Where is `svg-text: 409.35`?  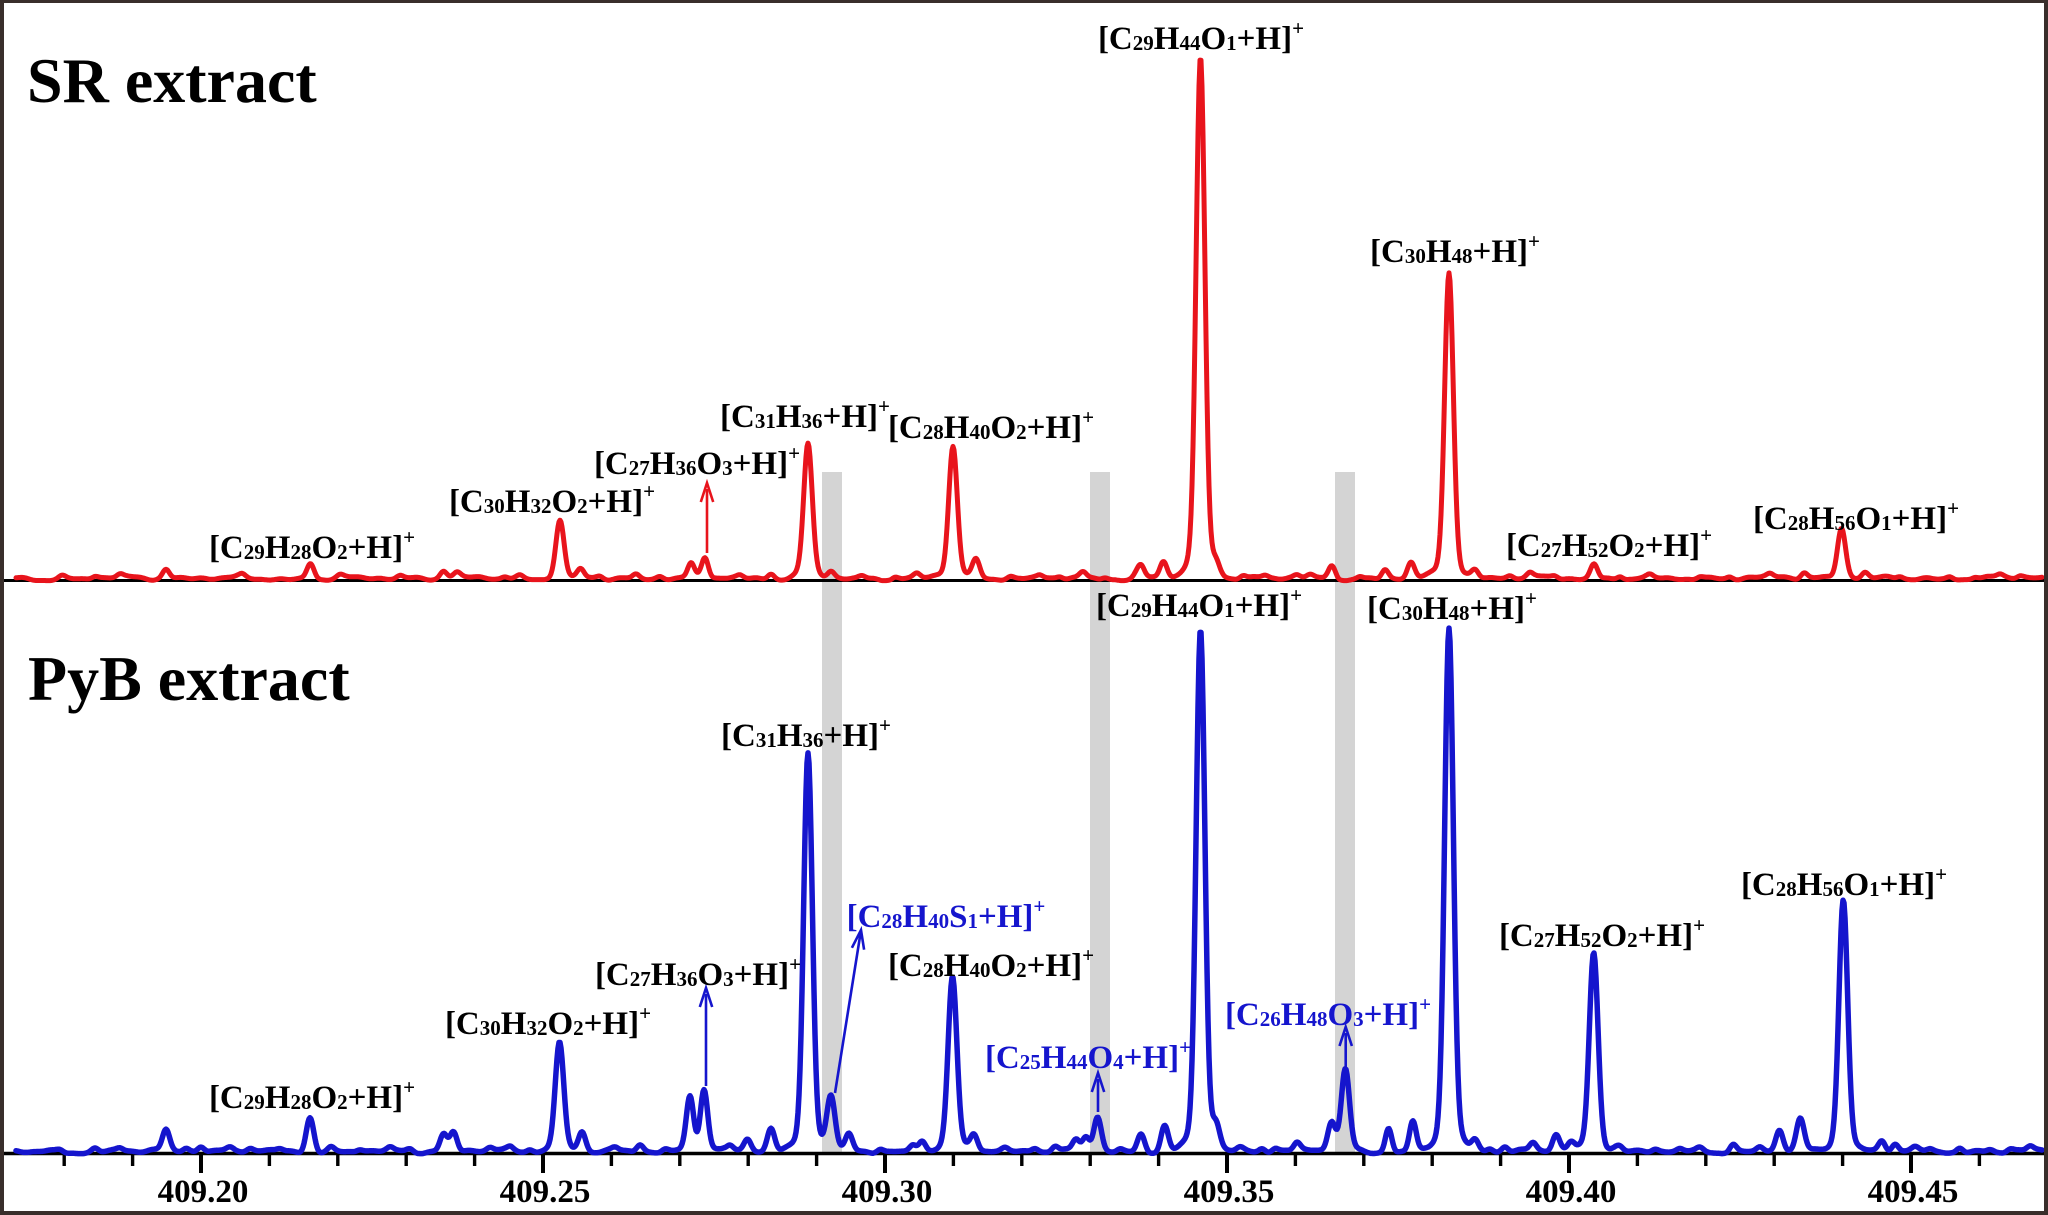 svg-text: 409.35 is located at coordinates (1229, 1192).